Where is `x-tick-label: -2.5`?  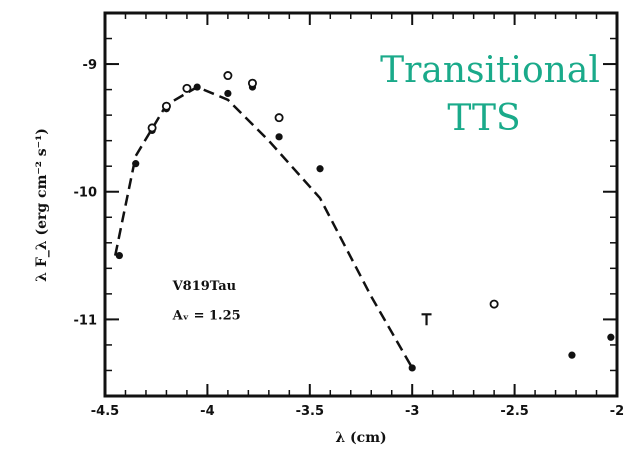
x-tick-label: -2.5 is located at coordinates (514, 411).